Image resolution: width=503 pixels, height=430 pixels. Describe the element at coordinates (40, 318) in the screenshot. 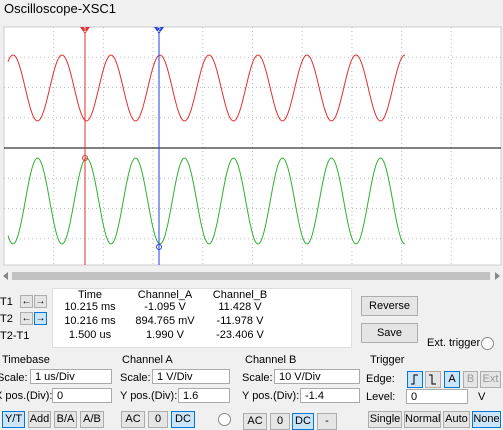

I see `t2-right: →` at that location.